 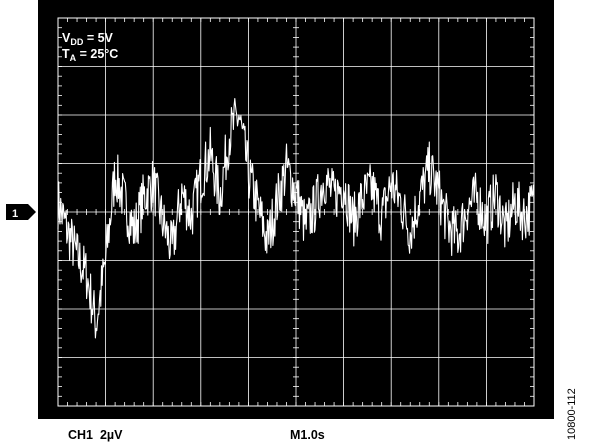 What do you see at coordinates (98, 38) in the screenshot?
I see `annotation-vdd-rest: = 5V` at bounding box center [98, 38].